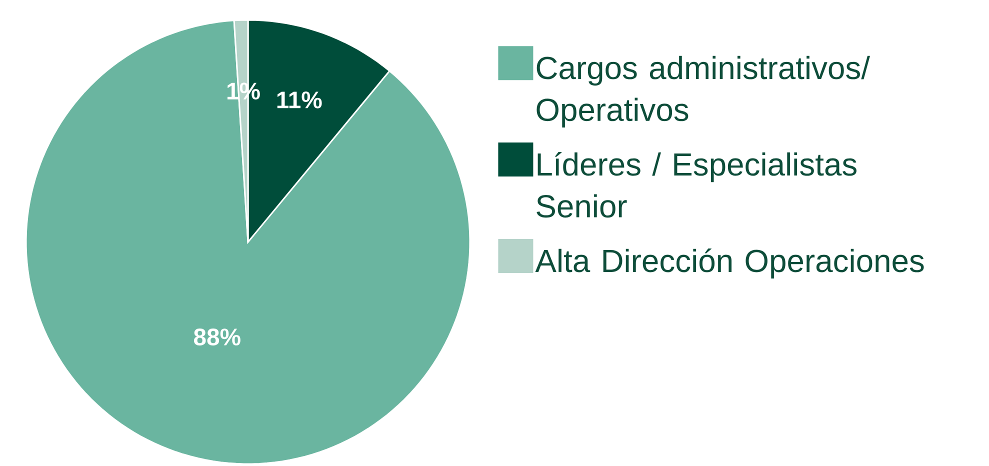 The height and width of the screenshot is (466, 989). What do you see at coordinates (703, 92) in the screenshot?
I see `legend-label: Cargos administrativos/ Operativos` at bounding box center [703, 92].